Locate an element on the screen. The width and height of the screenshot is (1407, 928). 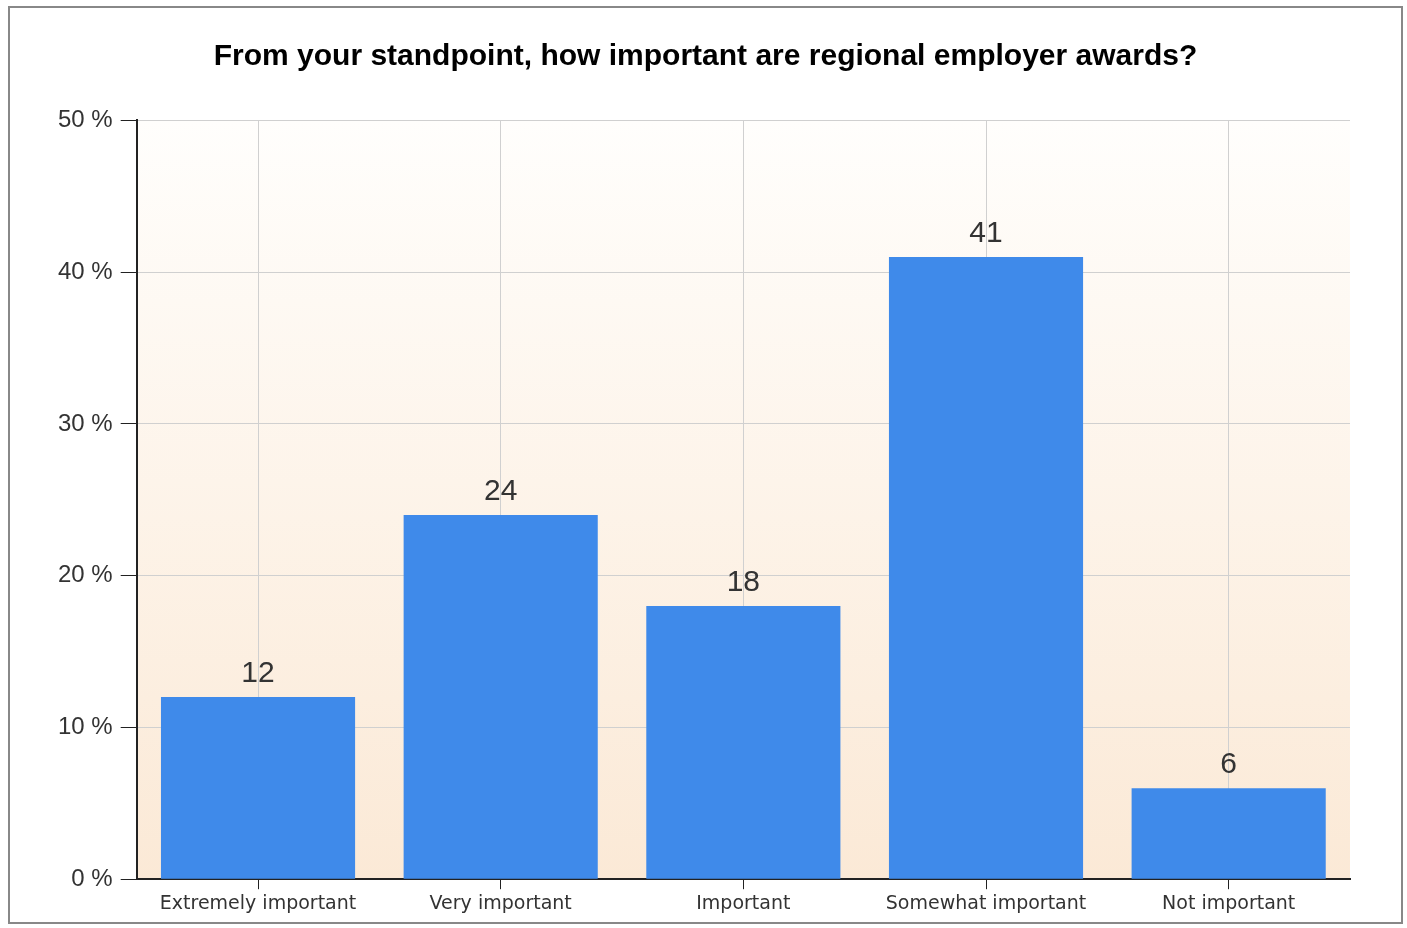
y-tick-label: 30 % is located at coordinates (85, 422).